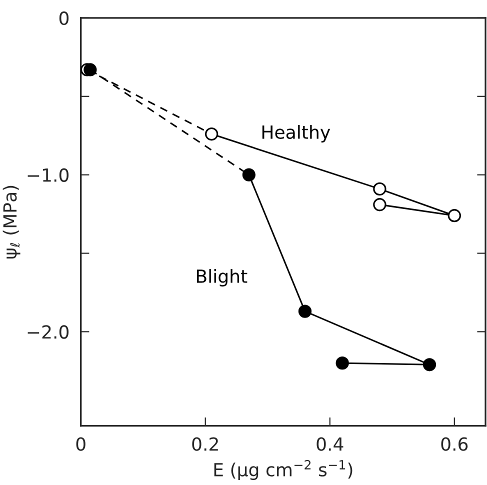 This screenshot has height=485, width=487. I want to click on y-tick-label: −2.0, so click(48, 332).